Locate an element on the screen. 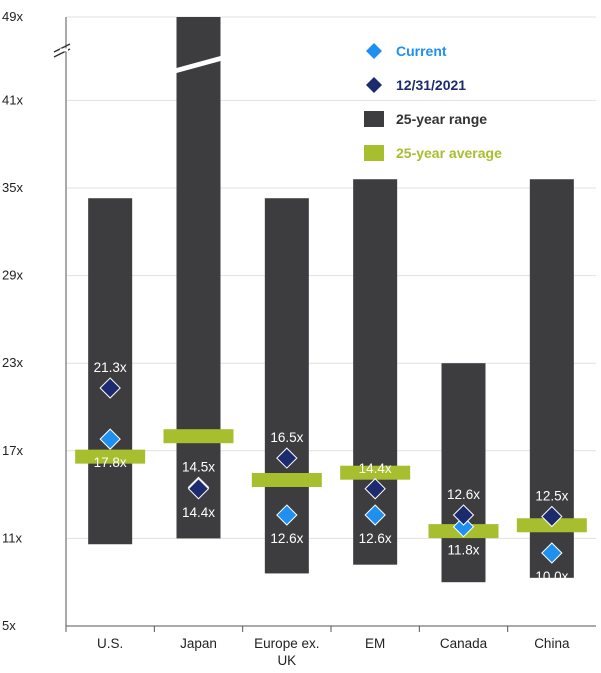  legend-label: 25-year range is located at coordinates (441, 119).